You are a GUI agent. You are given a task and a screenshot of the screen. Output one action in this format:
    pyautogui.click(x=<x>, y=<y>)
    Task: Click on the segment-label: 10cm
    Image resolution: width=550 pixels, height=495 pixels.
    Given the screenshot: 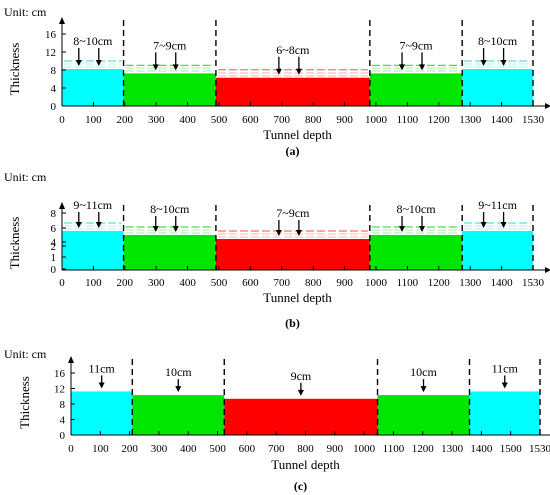 What is the action you would take?
    pyautogui.click(x=178, y=372)
    